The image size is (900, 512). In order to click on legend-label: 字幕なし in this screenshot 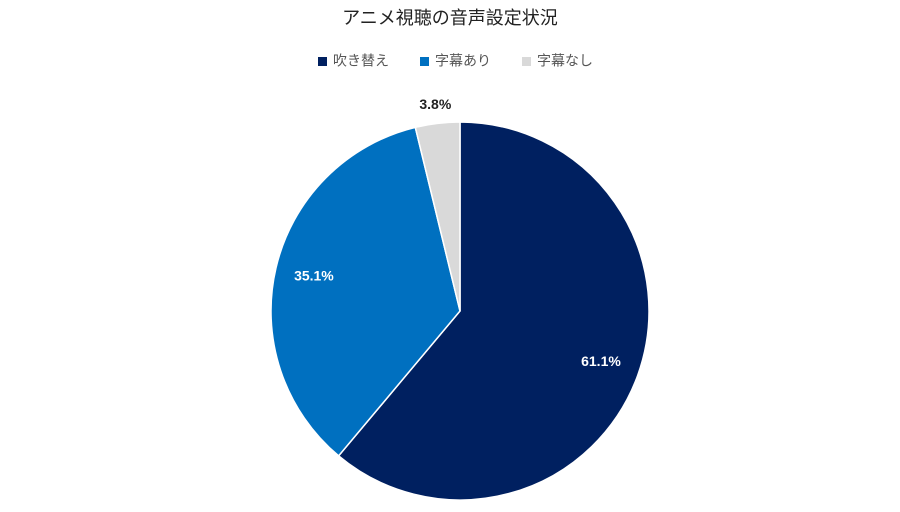, I will do `click(565, 61)`.